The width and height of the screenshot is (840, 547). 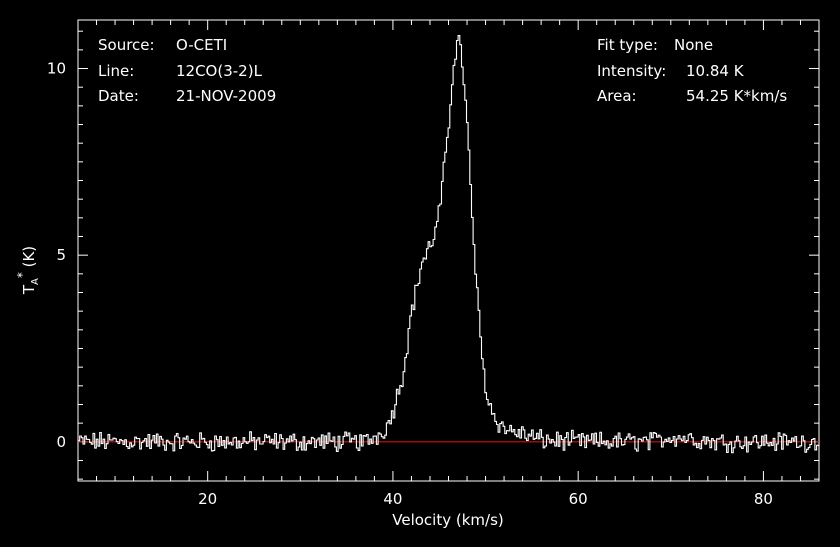 What do you see at coordinates (226, 96) in the screenshot?
I see `date-value: 21-NOV-2009` at bounding box center [226, 96].